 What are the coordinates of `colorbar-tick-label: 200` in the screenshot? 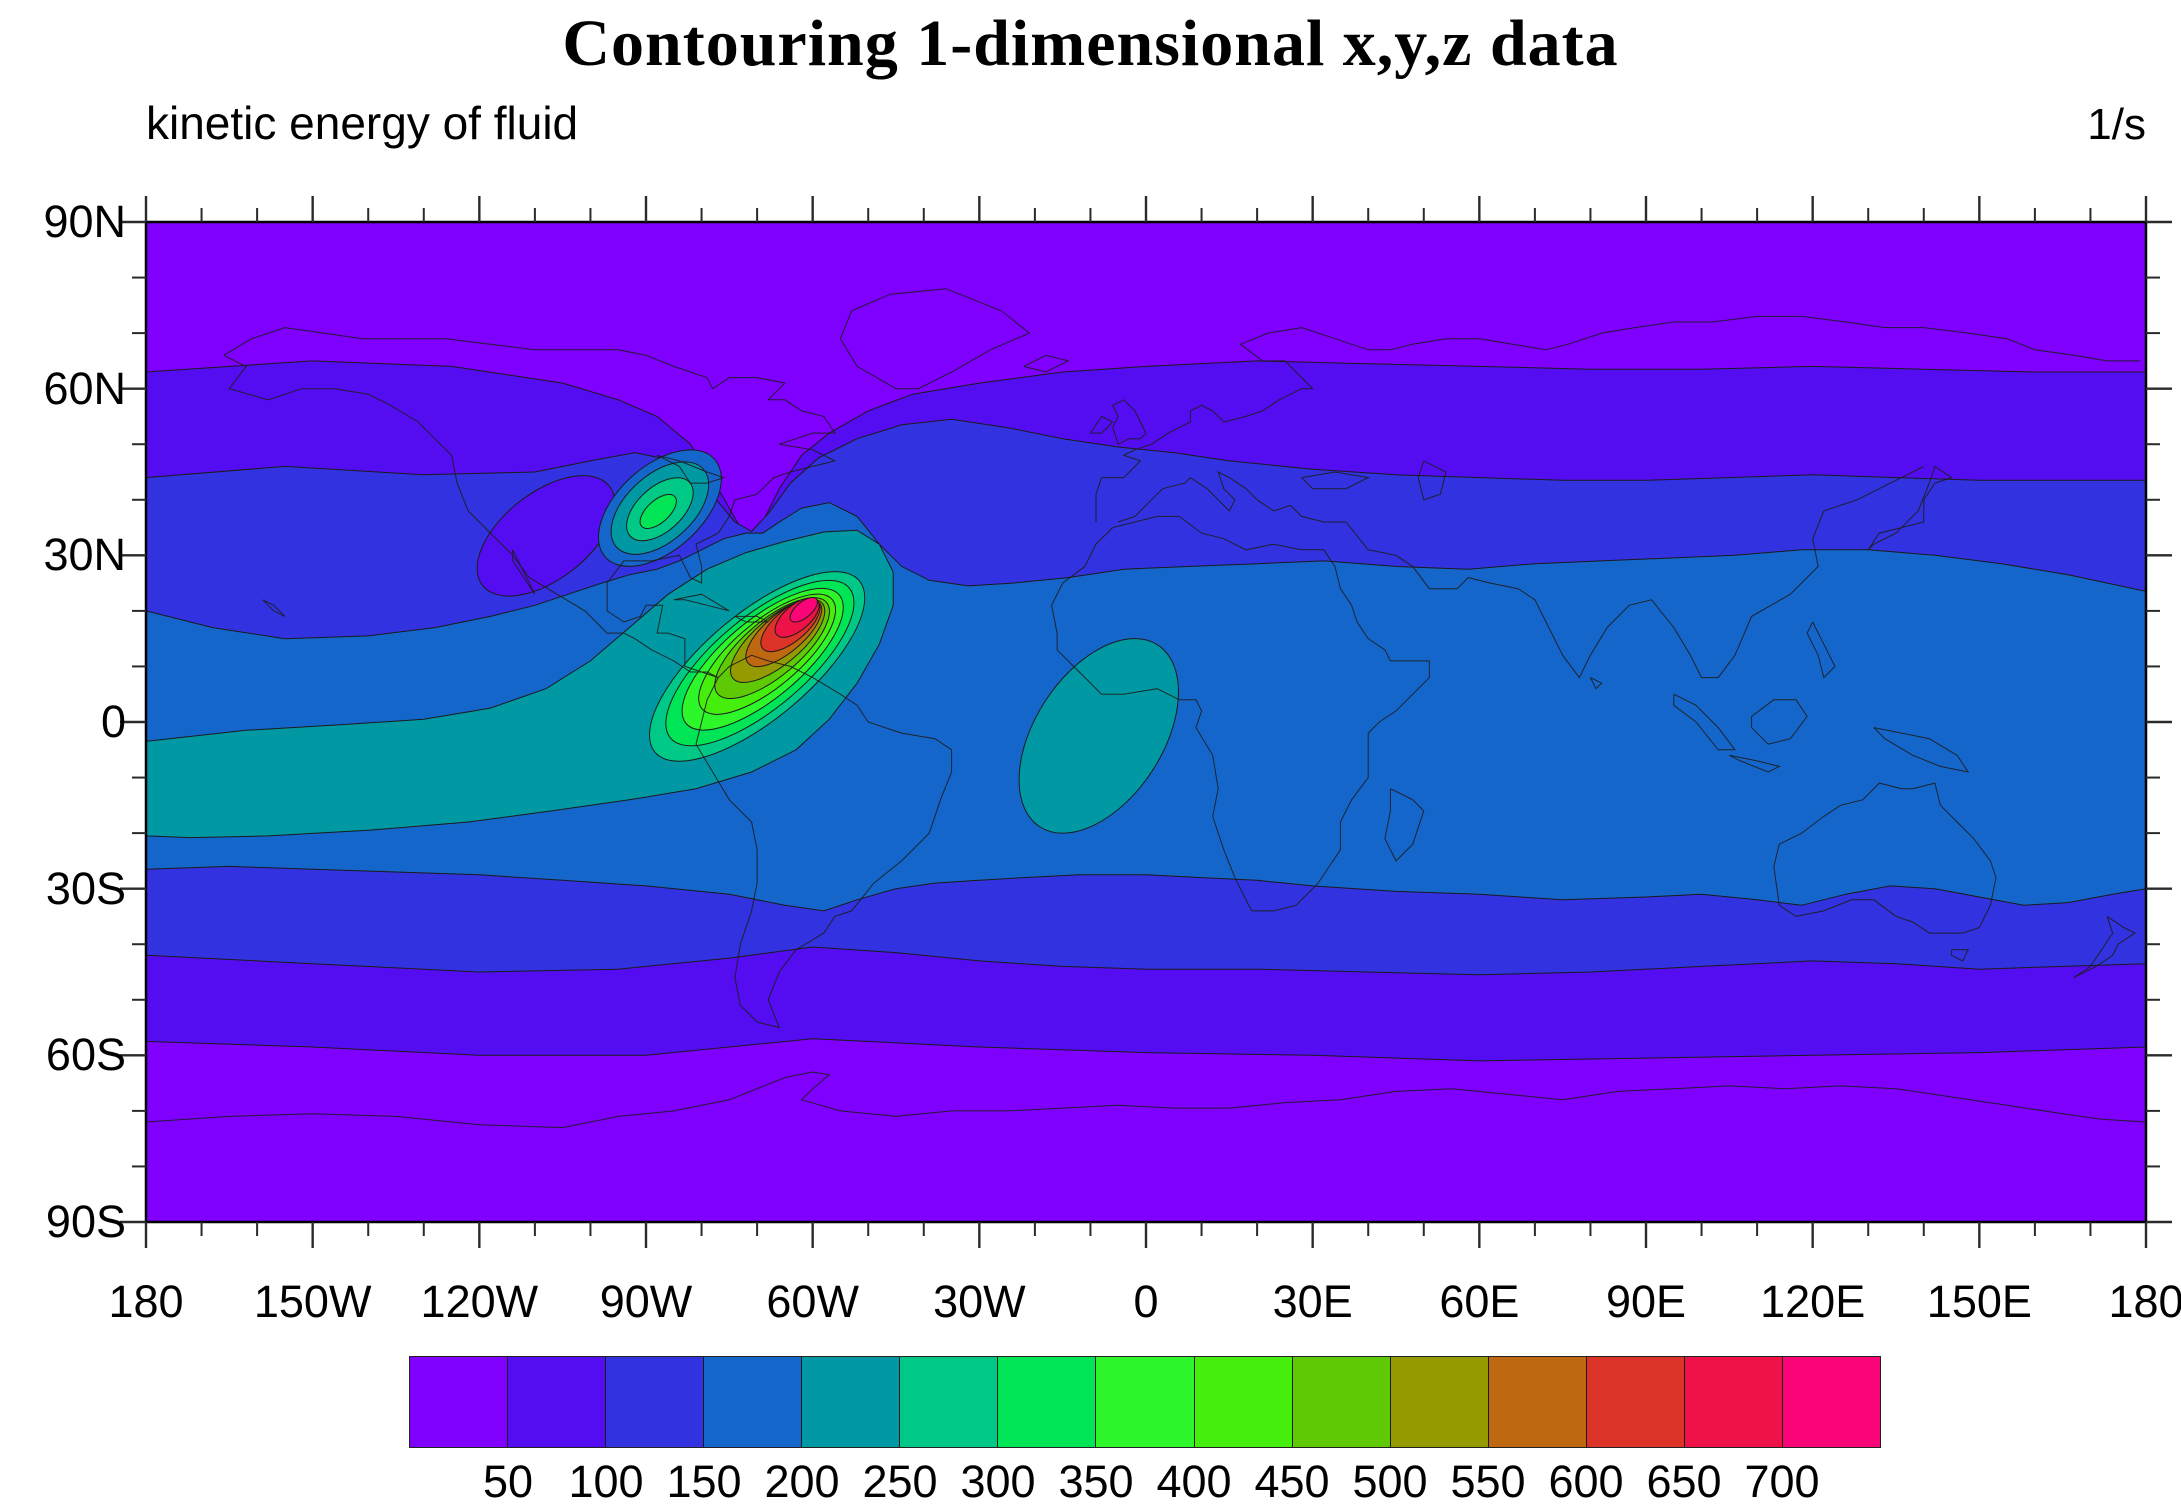 It's located at (802, 1481).